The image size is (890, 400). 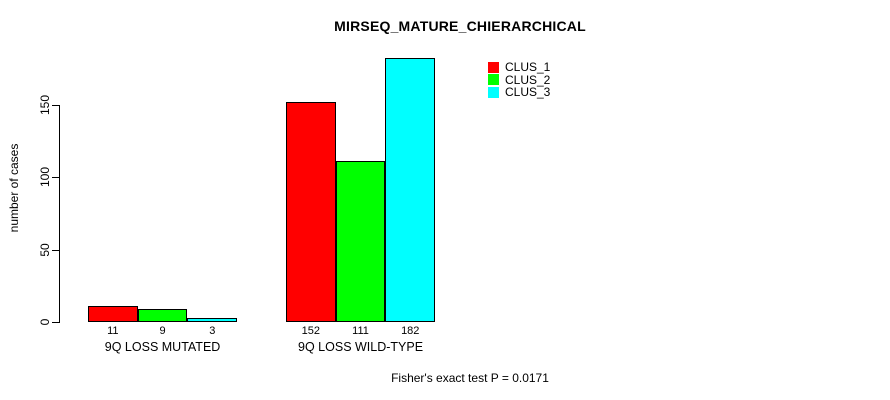 I want to click on legend-label: CLUS_3, so click(x=528, y=92).